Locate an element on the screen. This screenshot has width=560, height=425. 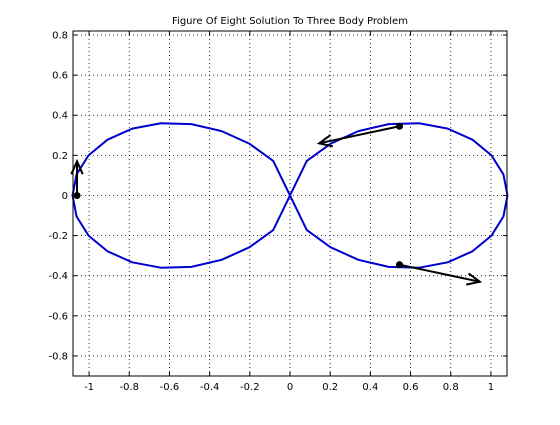
x-tick-label: -0.6 is located at coordinates (170, 387).